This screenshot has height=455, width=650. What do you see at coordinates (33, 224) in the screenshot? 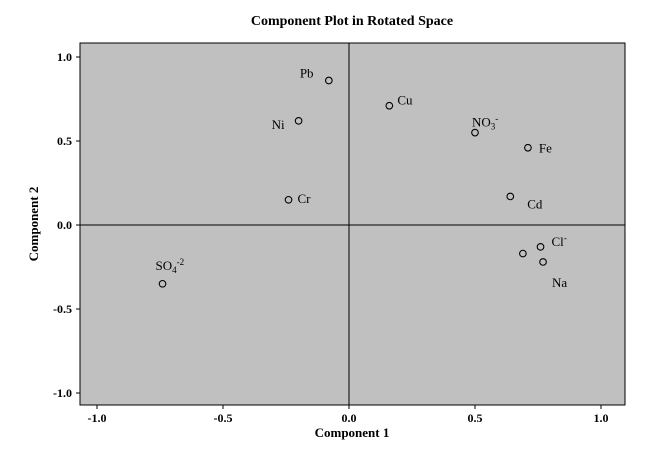
I see `y-axis-label: Component 2` at bounding box center [33, 224].